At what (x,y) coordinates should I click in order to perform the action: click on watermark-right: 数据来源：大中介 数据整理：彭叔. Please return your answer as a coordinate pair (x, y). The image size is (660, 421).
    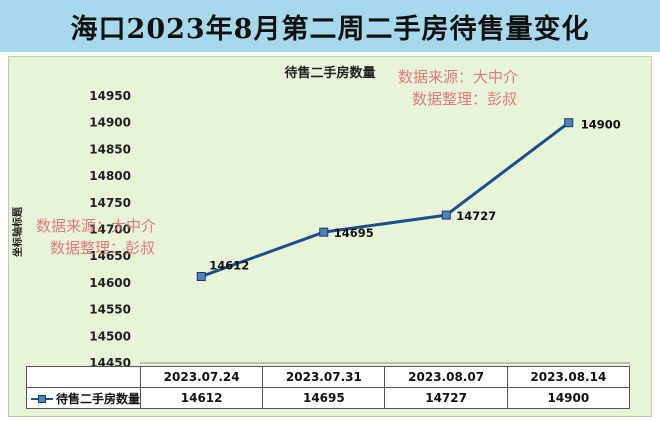
    Looking at the image, I should click on (458, 88).